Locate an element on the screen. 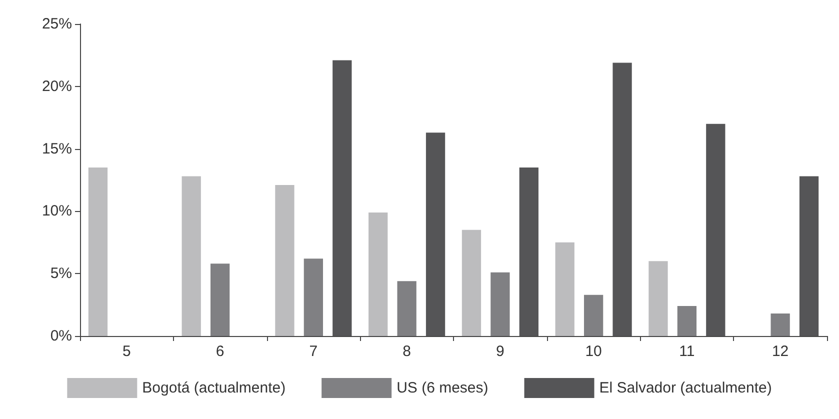 Image resolution: width=839 pixels, height=419 pixels. y-tick-label: 25% is located at coordinates (57, 24).